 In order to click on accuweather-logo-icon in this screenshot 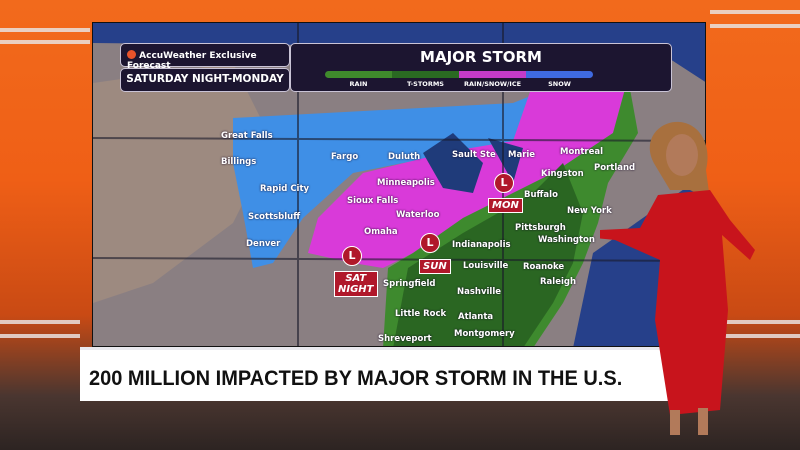, I will do `click(131, 54)`.